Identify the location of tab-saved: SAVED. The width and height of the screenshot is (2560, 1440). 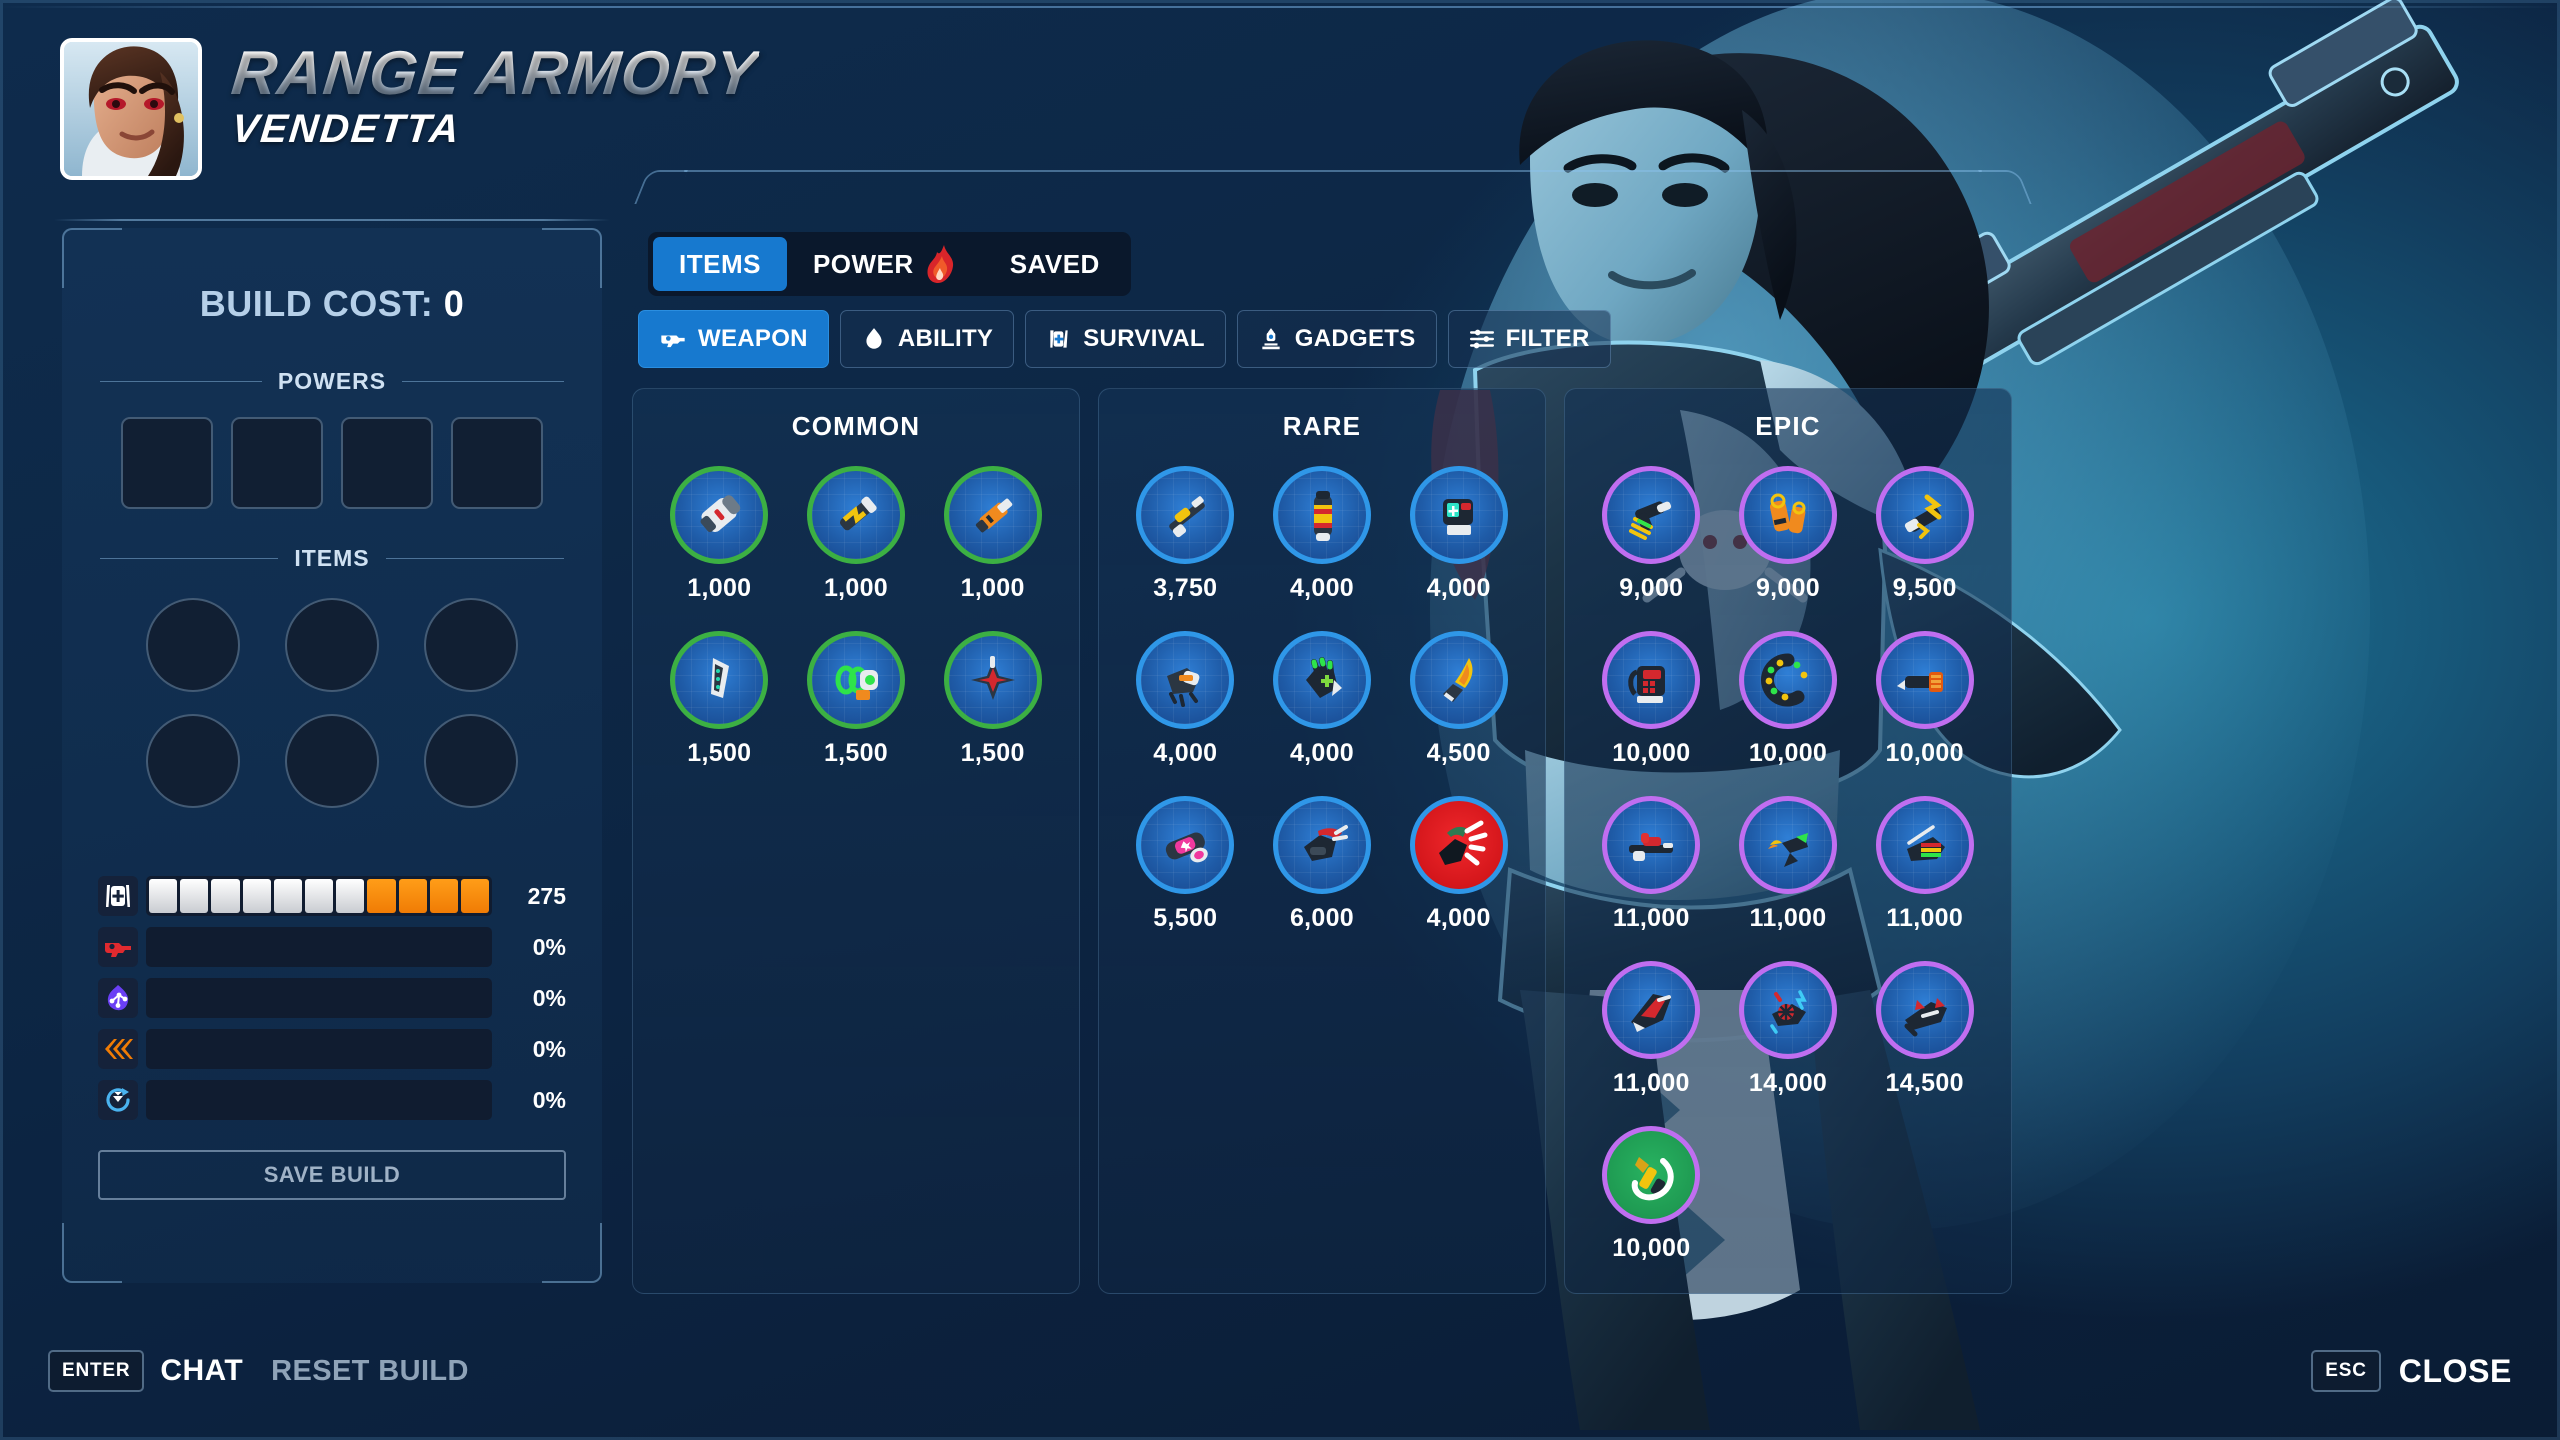
(1055, 264).